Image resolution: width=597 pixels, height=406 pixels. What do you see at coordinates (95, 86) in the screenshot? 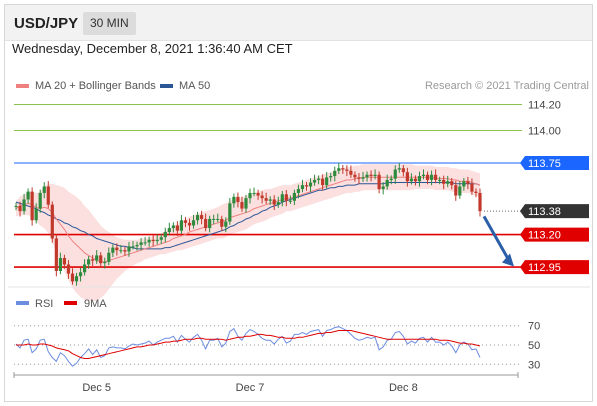
I see `ma20-legend-label: MA 20 + Bollinger Bands` at bounding box center [95, 86].